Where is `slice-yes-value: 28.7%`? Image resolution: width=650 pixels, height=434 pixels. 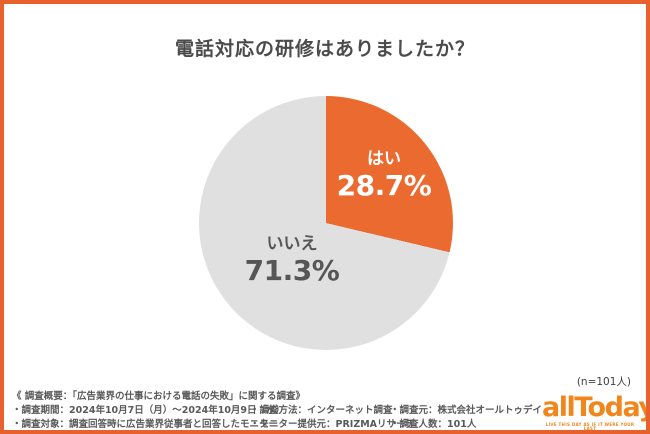 slice-yes-value: 28.7% is located at coordinates (384, 185).